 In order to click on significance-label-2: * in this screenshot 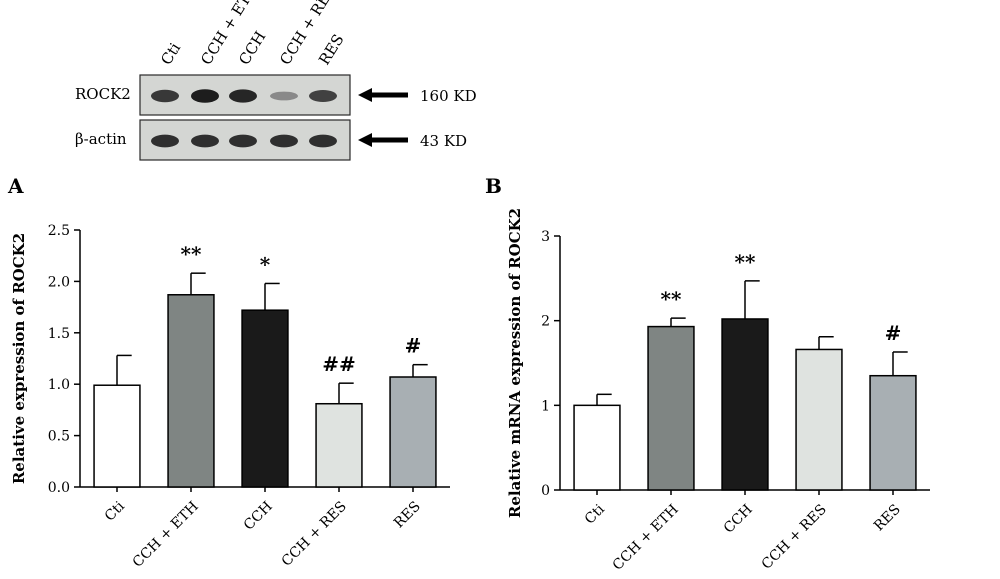, I will do `click(265, 264)`.